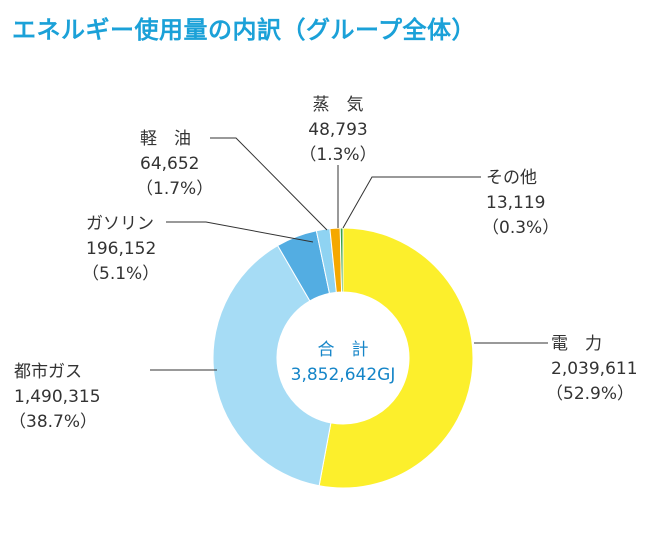  What do you see at coordinates (337, 155) in the screenshot?
I see `label-steam-percent: （1.3%）` at bounding box center [337, 155].